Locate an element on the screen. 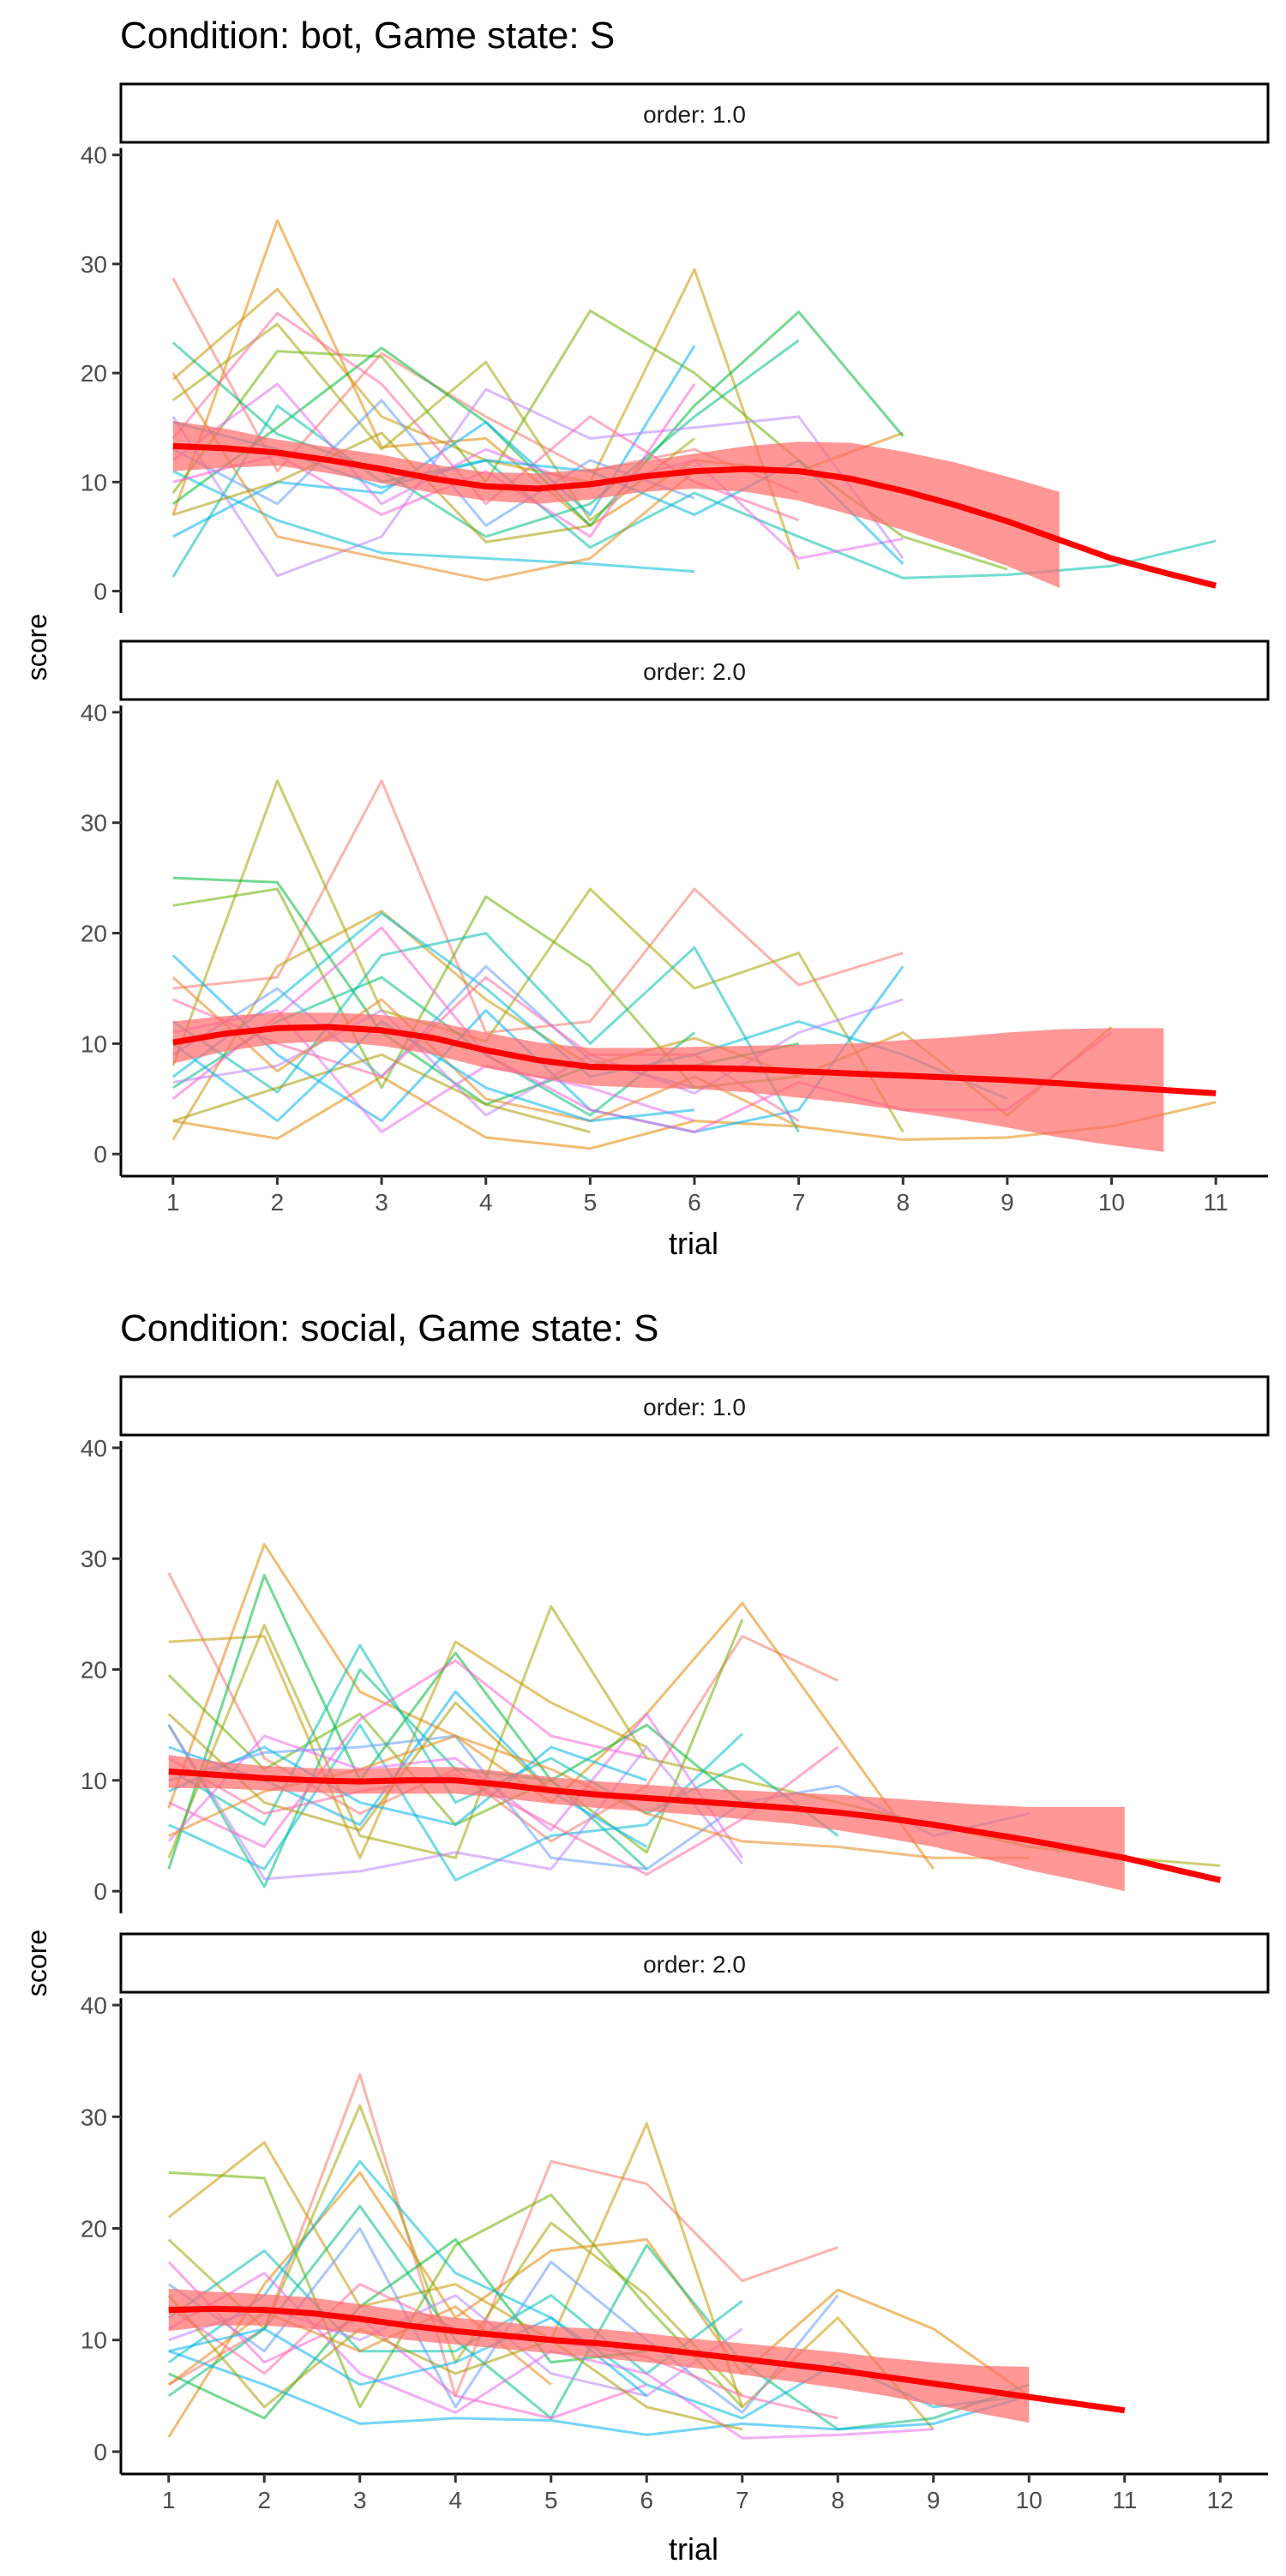  x-axis: 1 2 3 4 5 6 7 8 9 10 11 is located at coordinates (694, 1195).